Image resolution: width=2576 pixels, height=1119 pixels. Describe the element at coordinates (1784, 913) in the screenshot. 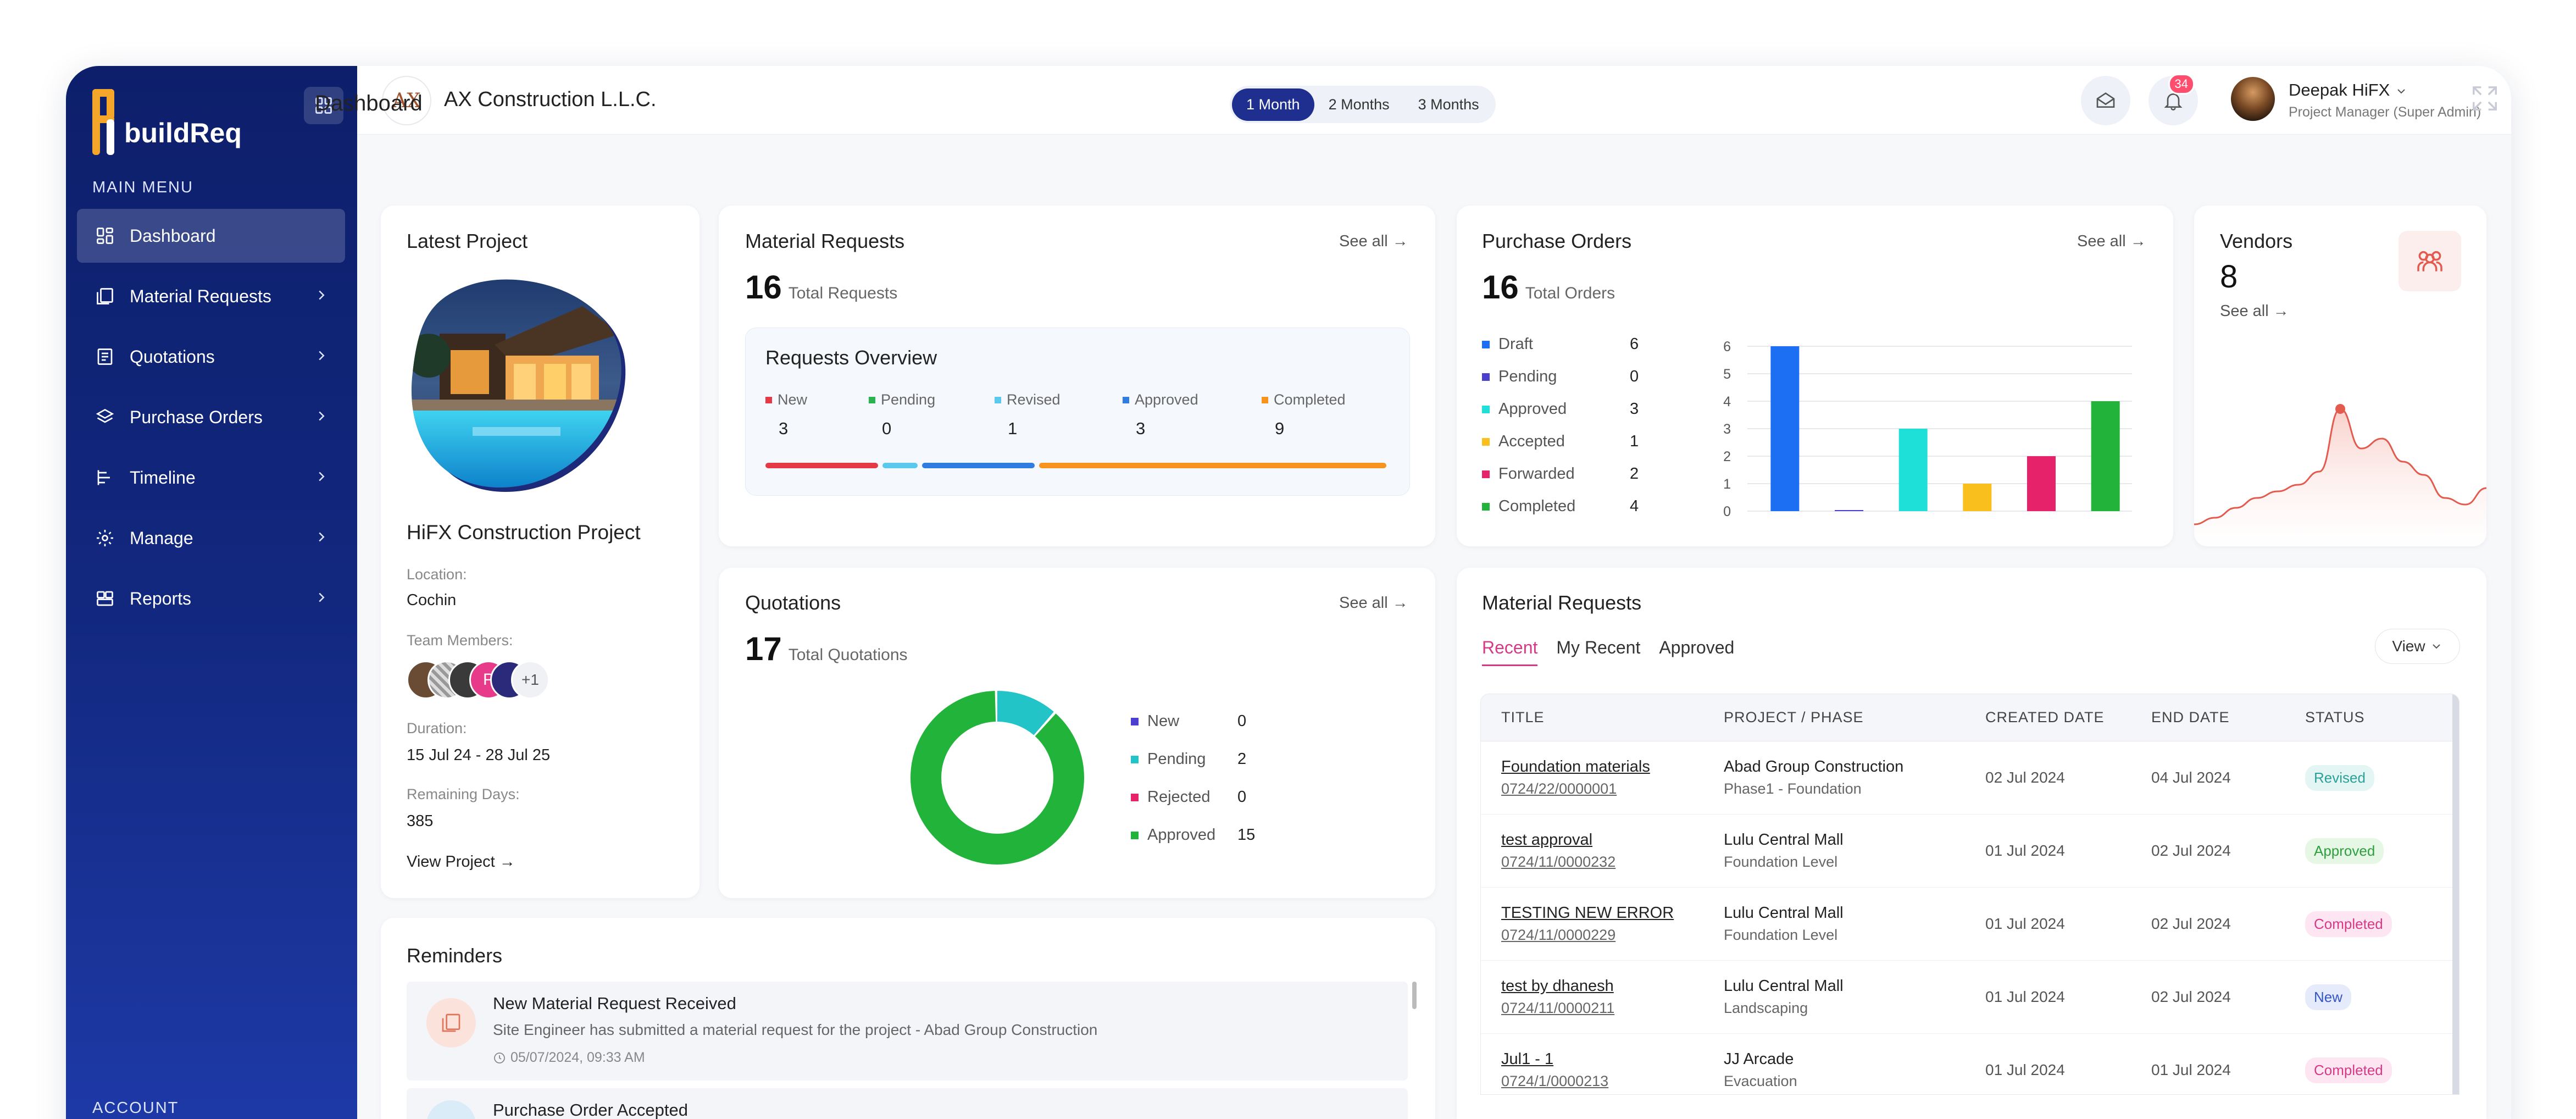

I see `project-name: Lulu Central Mall` at that location.